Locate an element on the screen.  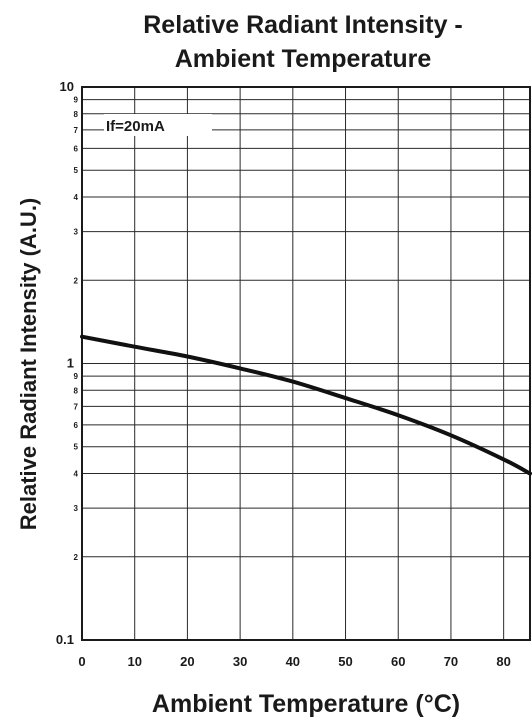
chart-title-line2: Ambient Temperature is located at coordinates (303, 59).